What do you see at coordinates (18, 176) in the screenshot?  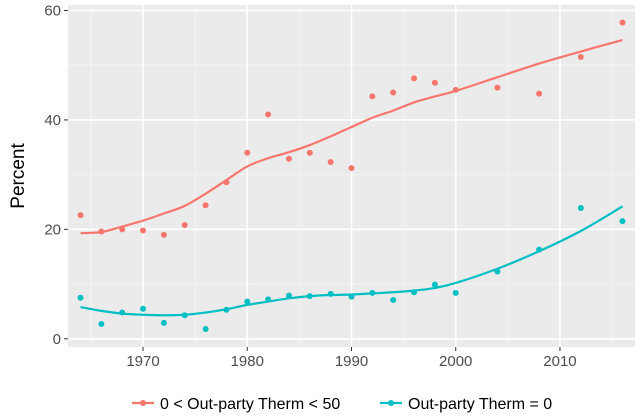 I see `y-axis-title: Percent` at bounding box center [18, 176].